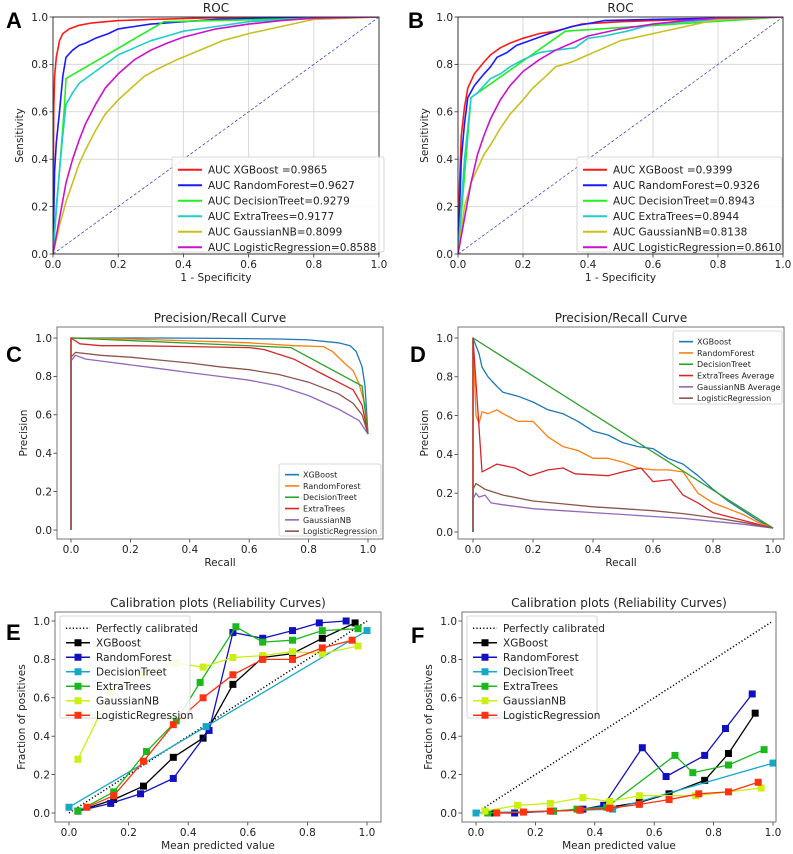 The height and width of the screenshot is (854, 793). What do you see at coordinates (271, 217) in the screenshot?
I see `legend-label: AUC ExtraTrees=0.9177` at bounding box center [271, 217].